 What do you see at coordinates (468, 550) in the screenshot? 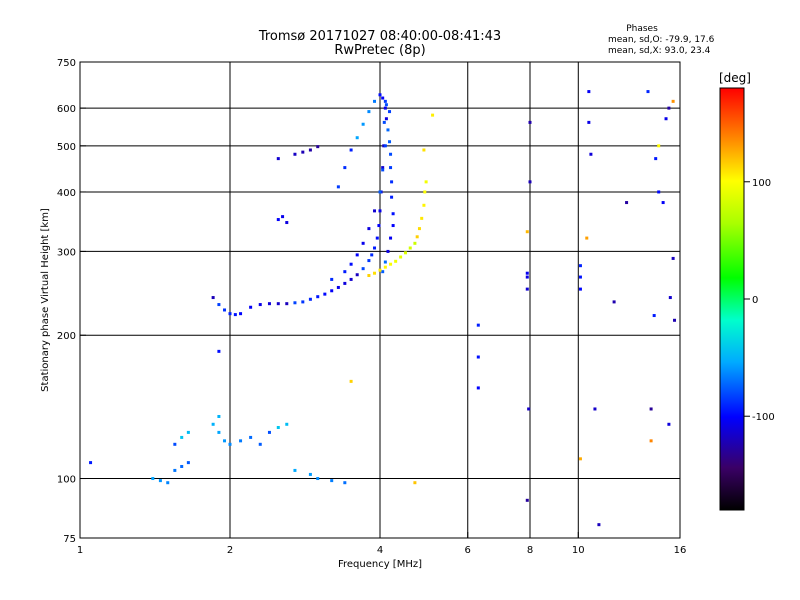
I see `x-tick-label: 6` at bounding box center [468, 550].